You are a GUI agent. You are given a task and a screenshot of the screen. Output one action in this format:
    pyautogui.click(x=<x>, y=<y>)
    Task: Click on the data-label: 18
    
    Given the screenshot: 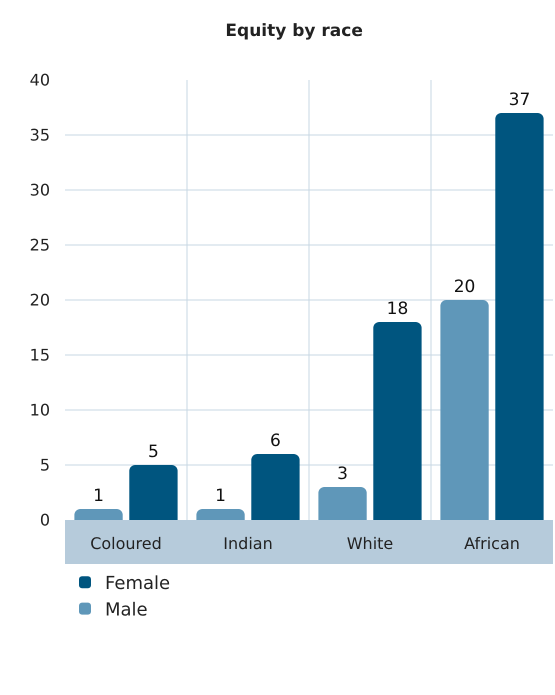 What is the action you would take?
    pyautogui.click(x=397, y=309)
    